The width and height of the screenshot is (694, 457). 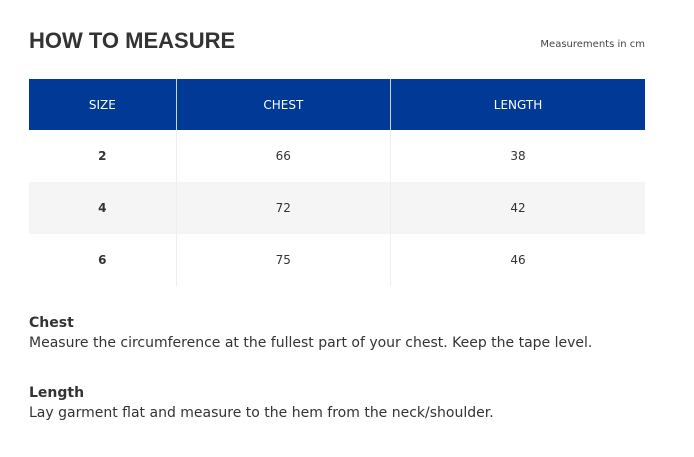 I want to click on table-row: 4 72 42, so click(x=337, y=208).